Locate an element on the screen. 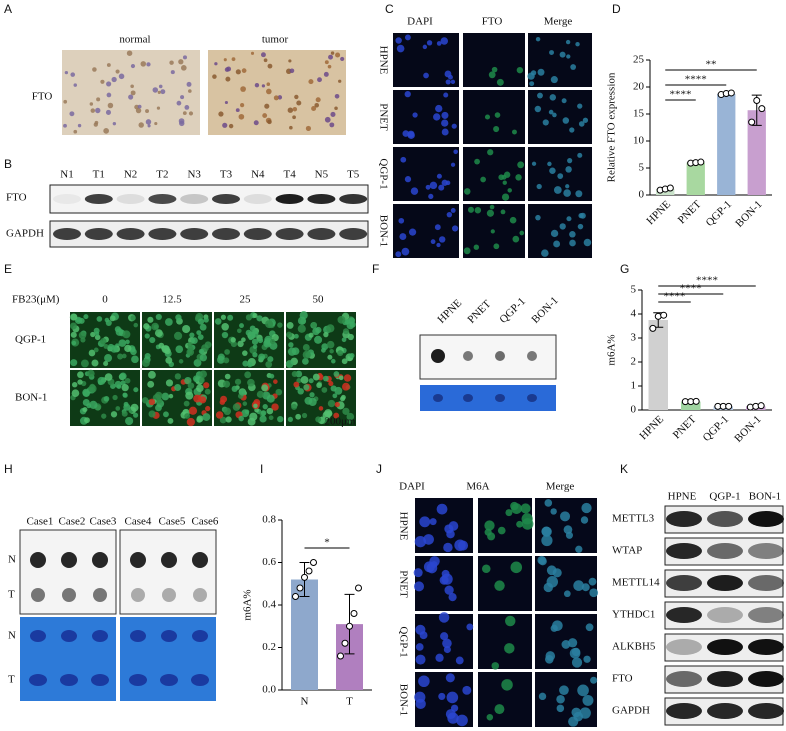 This screenshot has width=786, height=731. panel-letter: K is located at coordinates (624, 469).